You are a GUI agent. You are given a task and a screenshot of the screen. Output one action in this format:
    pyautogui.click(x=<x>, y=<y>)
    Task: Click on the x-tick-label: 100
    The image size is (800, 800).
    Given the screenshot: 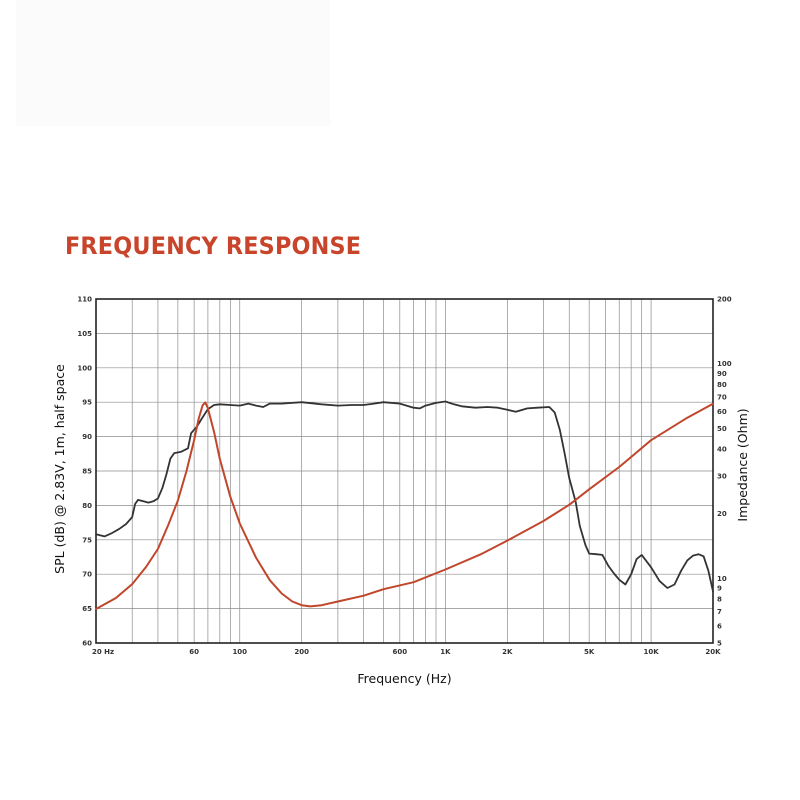 What is the action you would take?
    pyautogui.click(x=239, y=652)
    